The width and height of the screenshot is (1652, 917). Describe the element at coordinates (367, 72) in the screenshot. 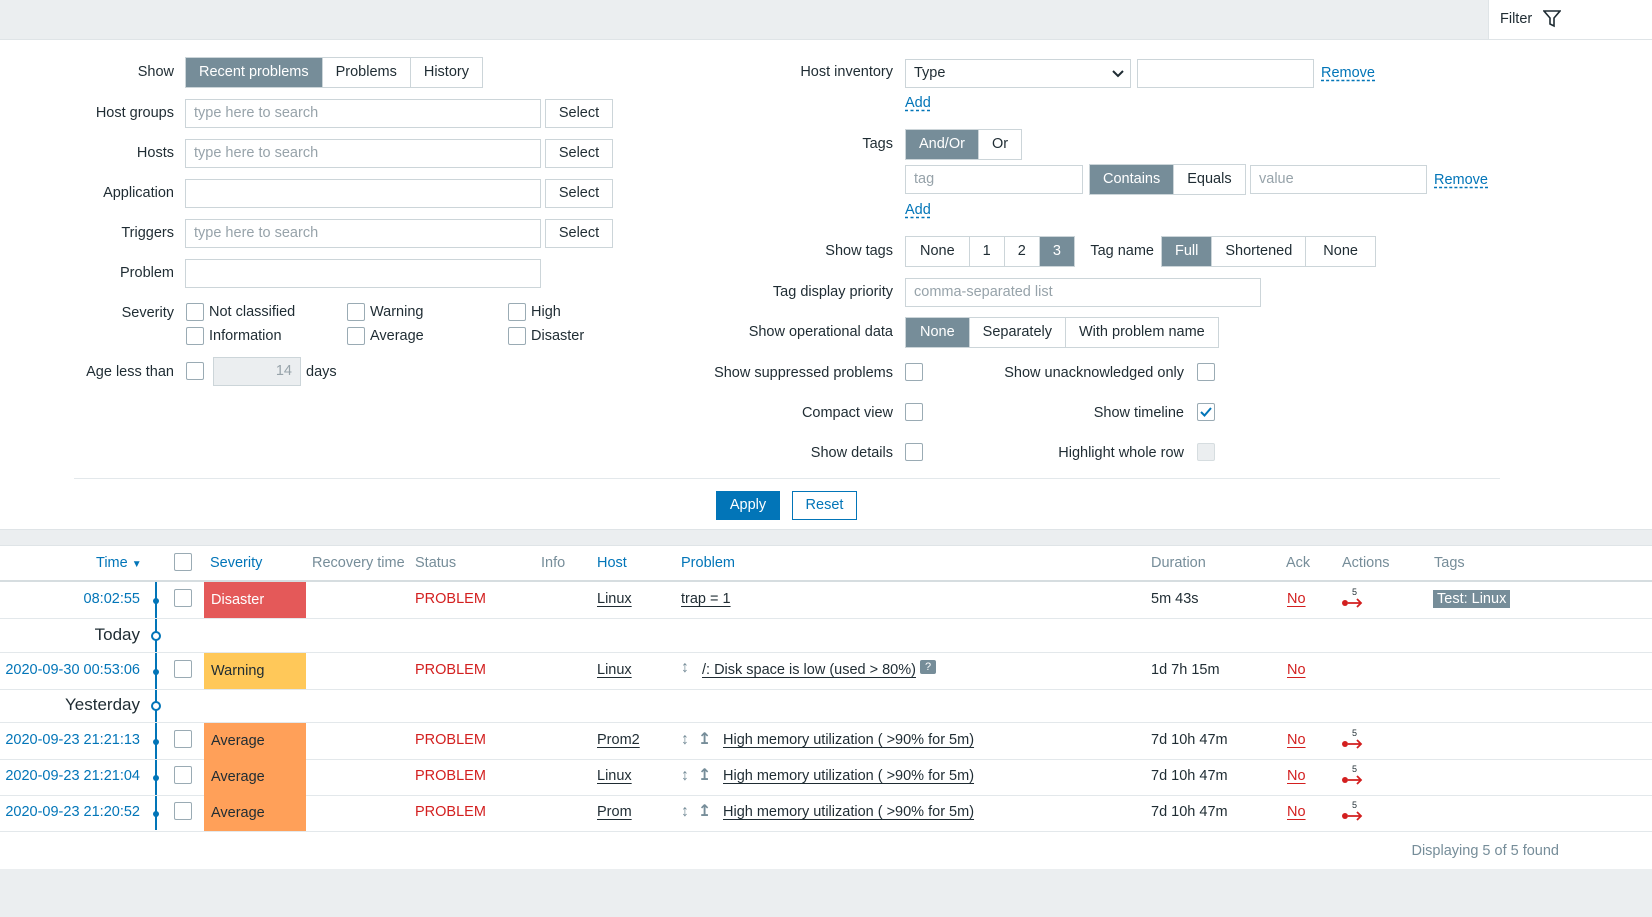

I see `show-problems: Problems` at that location.